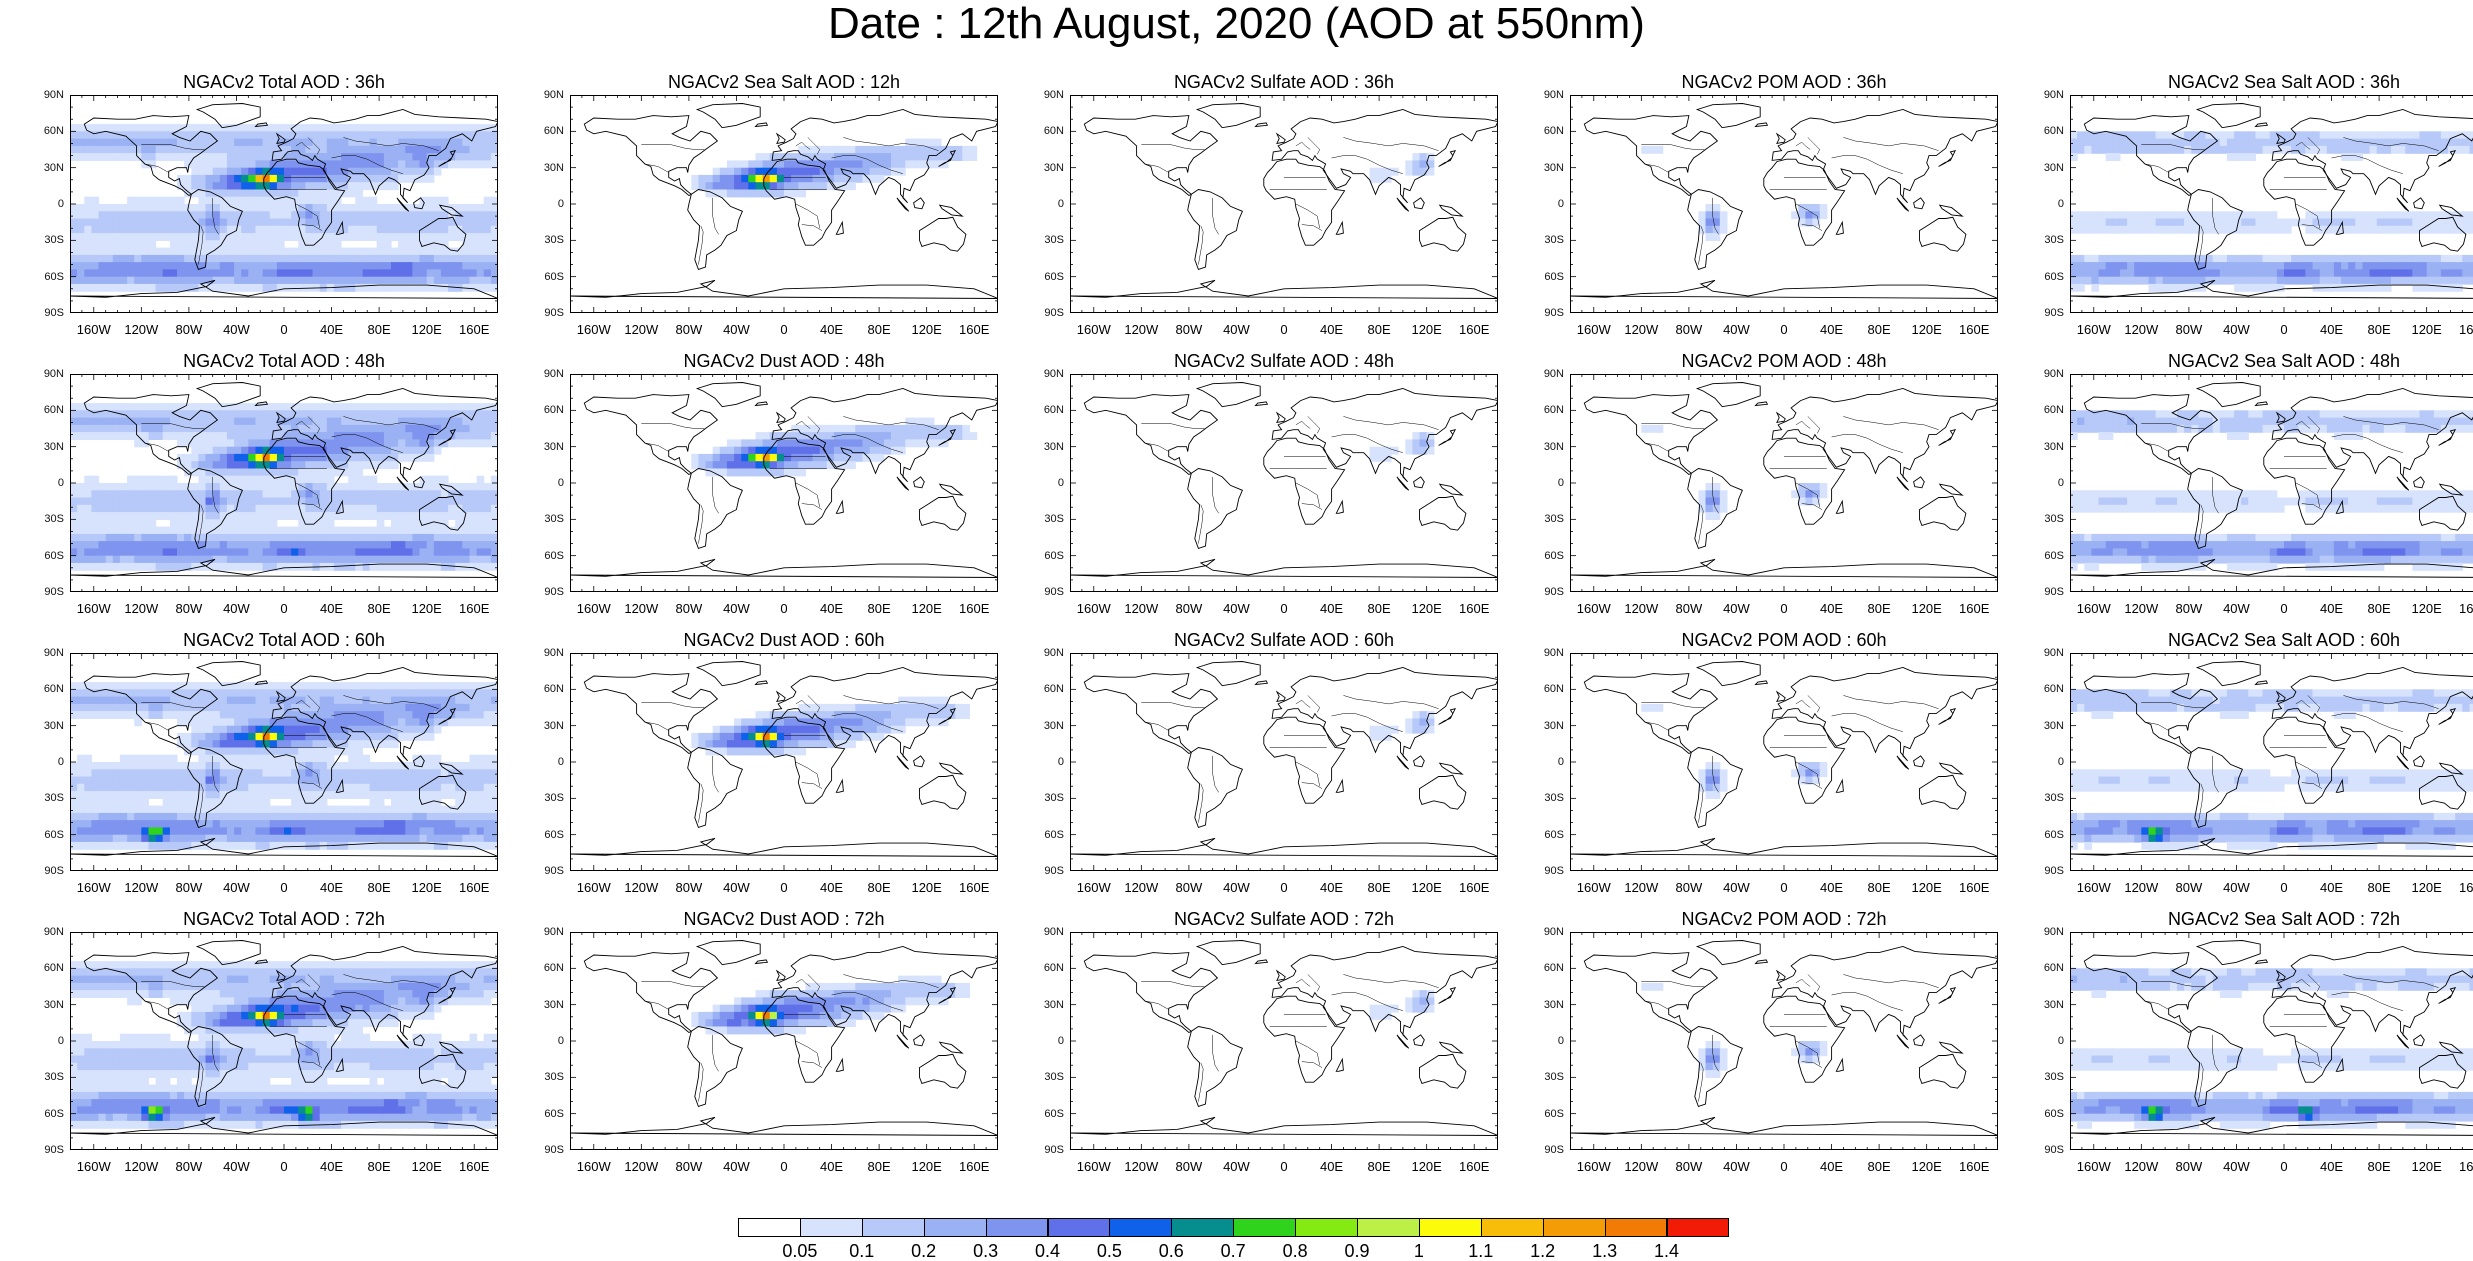  What do you see at coordinates (1784, 608) in the screenshot?
I see `lon-tick-label: 0` at bounding box center [1784, 608].